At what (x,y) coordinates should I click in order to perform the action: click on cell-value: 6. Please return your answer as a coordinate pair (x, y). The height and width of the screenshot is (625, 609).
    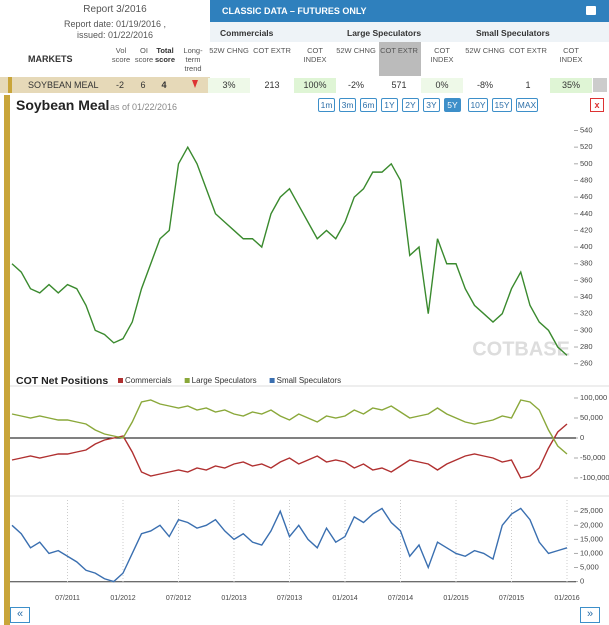
    Looking at the image, I should click on (143, 85).